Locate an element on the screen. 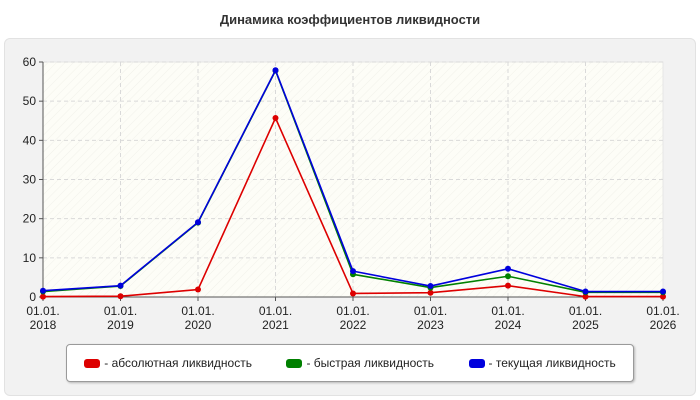  x-tick-label: 01.01. 2026 is located at coordinates (662, 318).